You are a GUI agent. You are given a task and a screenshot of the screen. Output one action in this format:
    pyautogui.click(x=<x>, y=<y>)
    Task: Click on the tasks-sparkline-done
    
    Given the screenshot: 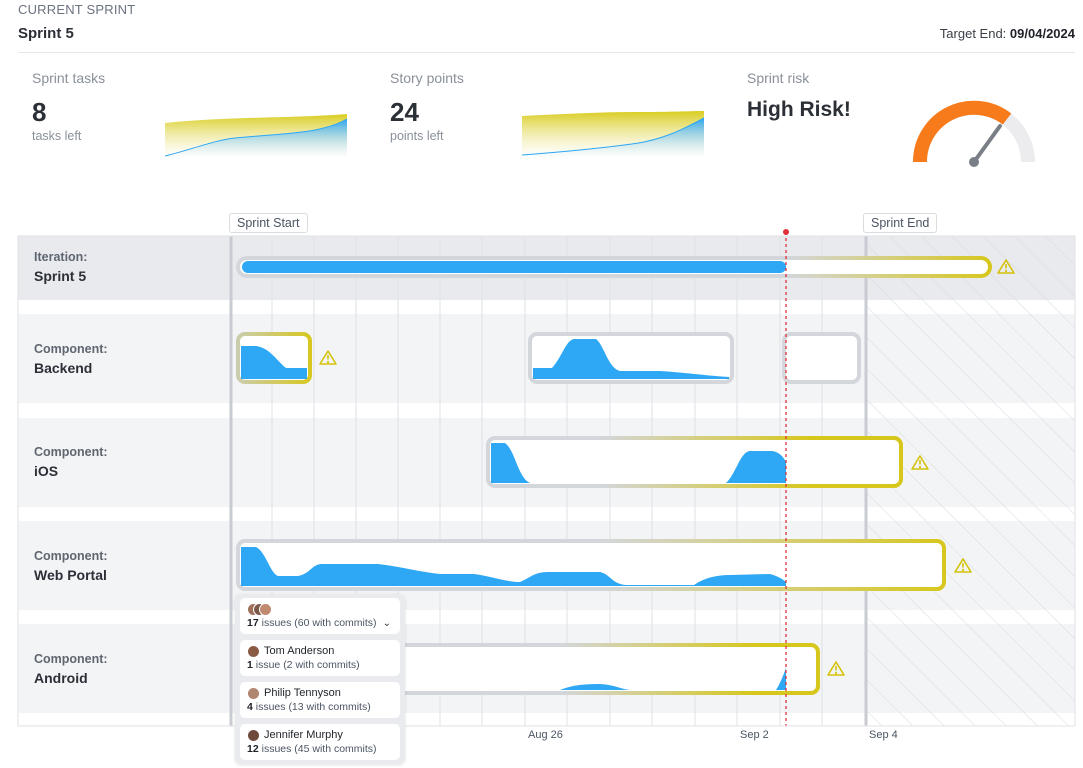 What is the action you would take?
    pyautogui.click(x=256, y=138)
    